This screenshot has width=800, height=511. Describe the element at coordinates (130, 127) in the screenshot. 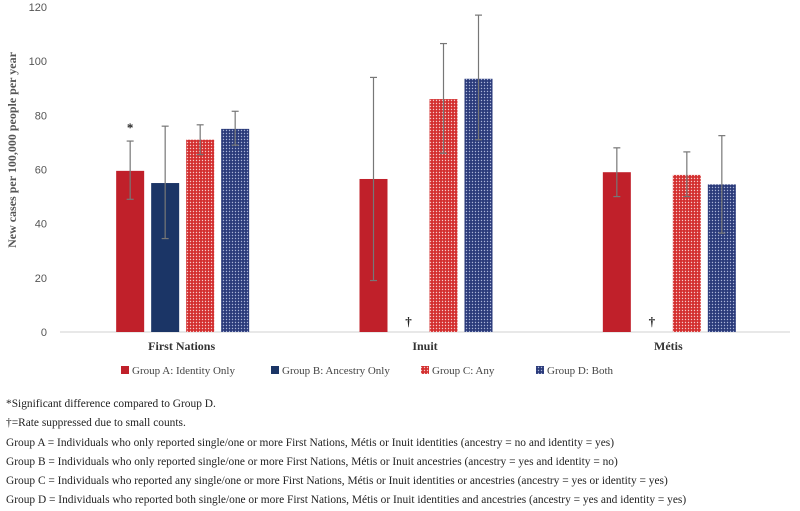

I see `significance-marker: *` at that location.